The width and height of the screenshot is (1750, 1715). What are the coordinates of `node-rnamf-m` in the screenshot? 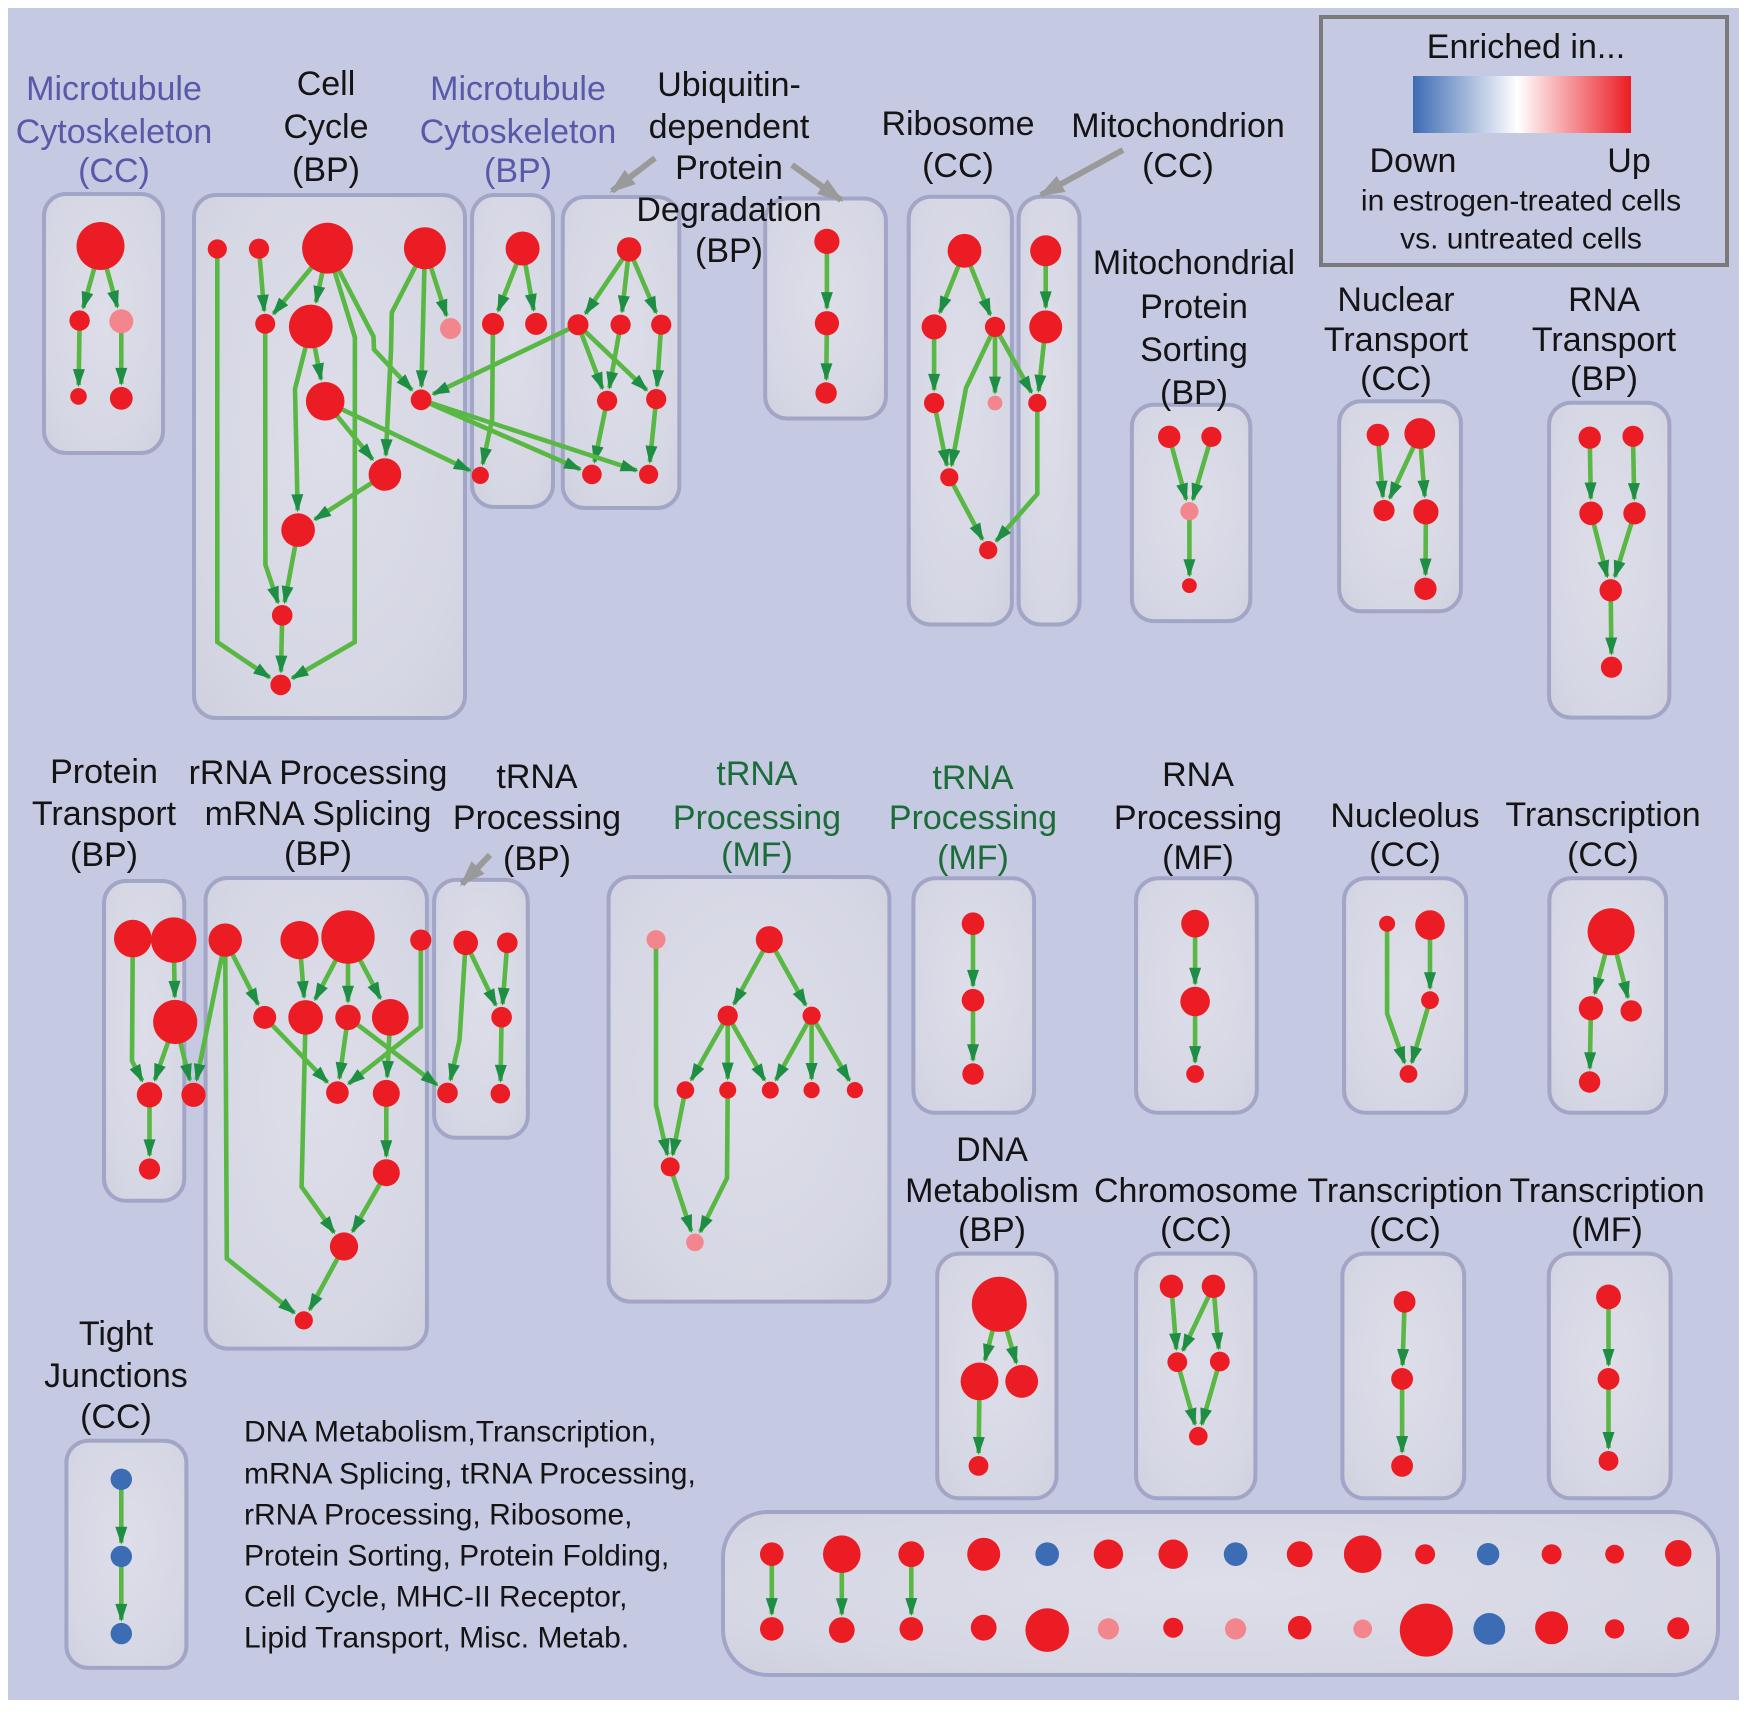 It's located at (1195, 1001).